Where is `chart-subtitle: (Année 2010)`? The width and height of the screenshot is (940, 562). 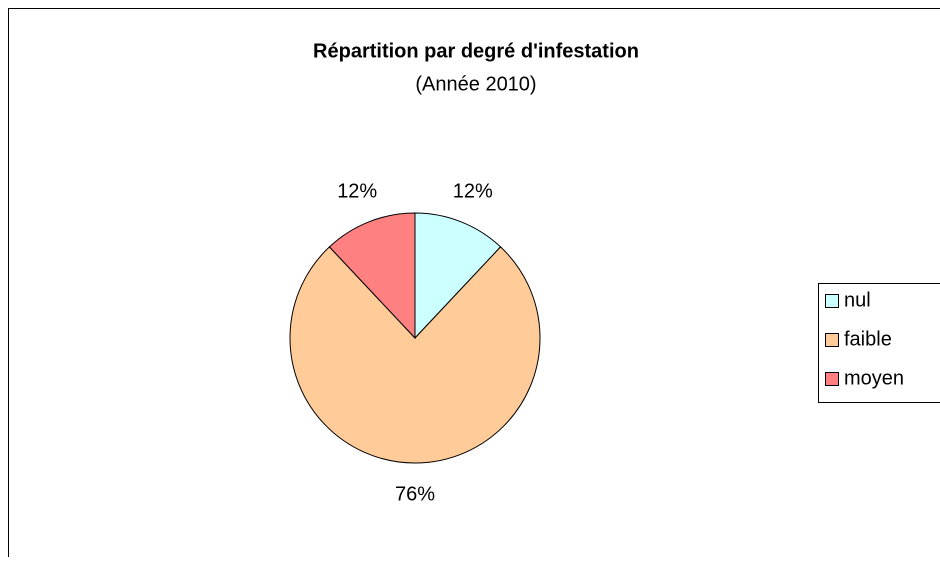 chart-subtitle: (Année 2010) is located at coordinates (475, 84).